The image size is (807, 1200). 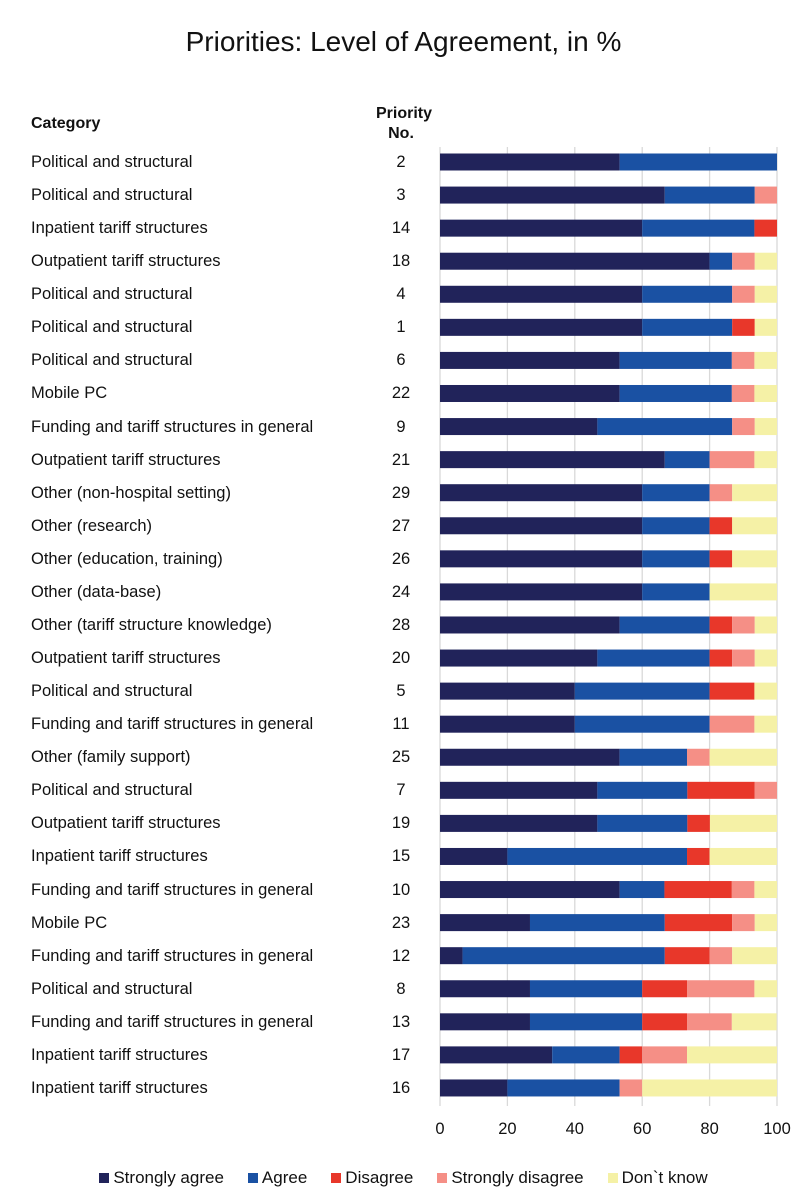 What do you see at coordinates (401, 393) in the screenshot?
I see `priority-no-label: 22` at bounding box center [401, 393].